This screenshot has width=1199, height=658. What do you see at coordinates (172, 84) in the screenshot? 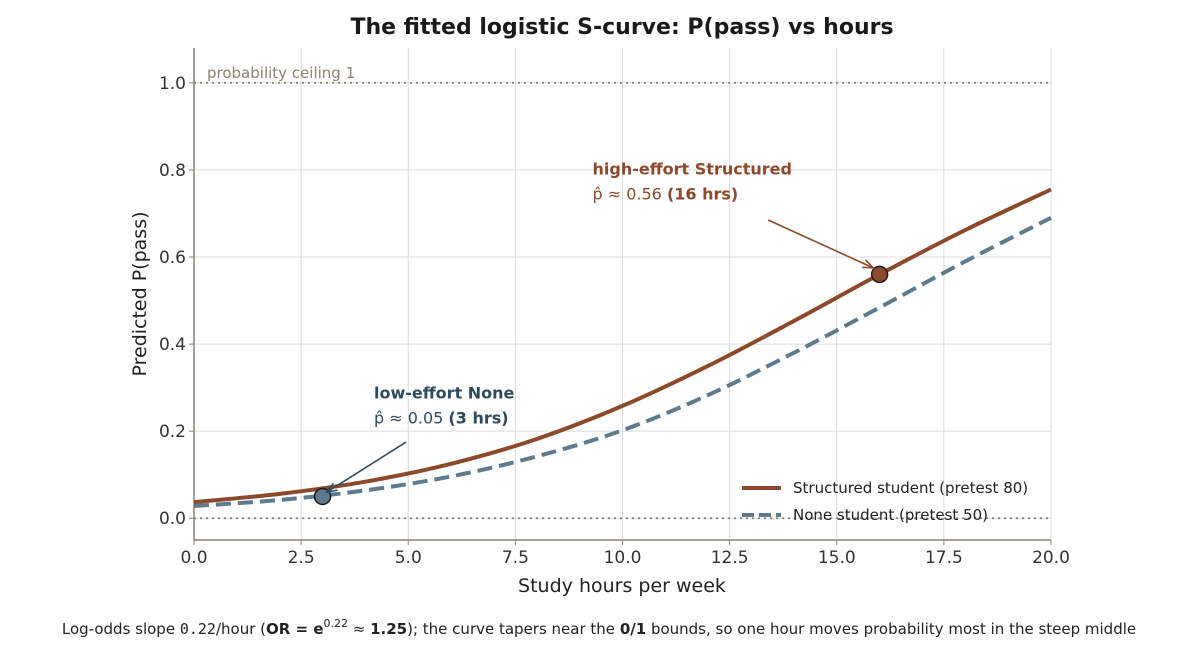
I see `y-tick-label: 1.0` at bounding box center [172, 84].